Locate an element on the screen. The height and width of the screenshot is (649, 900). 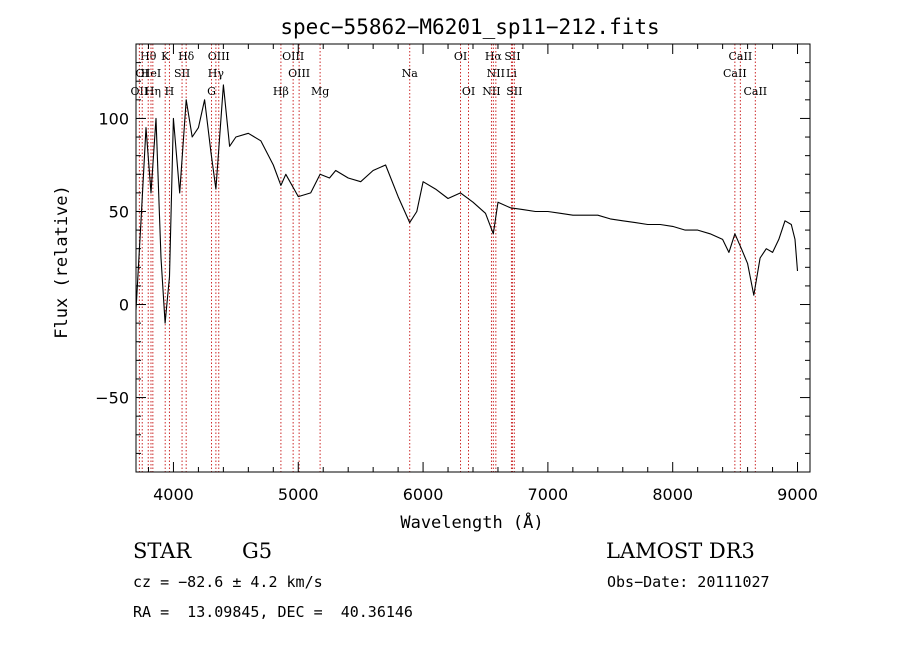
spectral-line-label: Hδ is located at coordinates (186, 56).